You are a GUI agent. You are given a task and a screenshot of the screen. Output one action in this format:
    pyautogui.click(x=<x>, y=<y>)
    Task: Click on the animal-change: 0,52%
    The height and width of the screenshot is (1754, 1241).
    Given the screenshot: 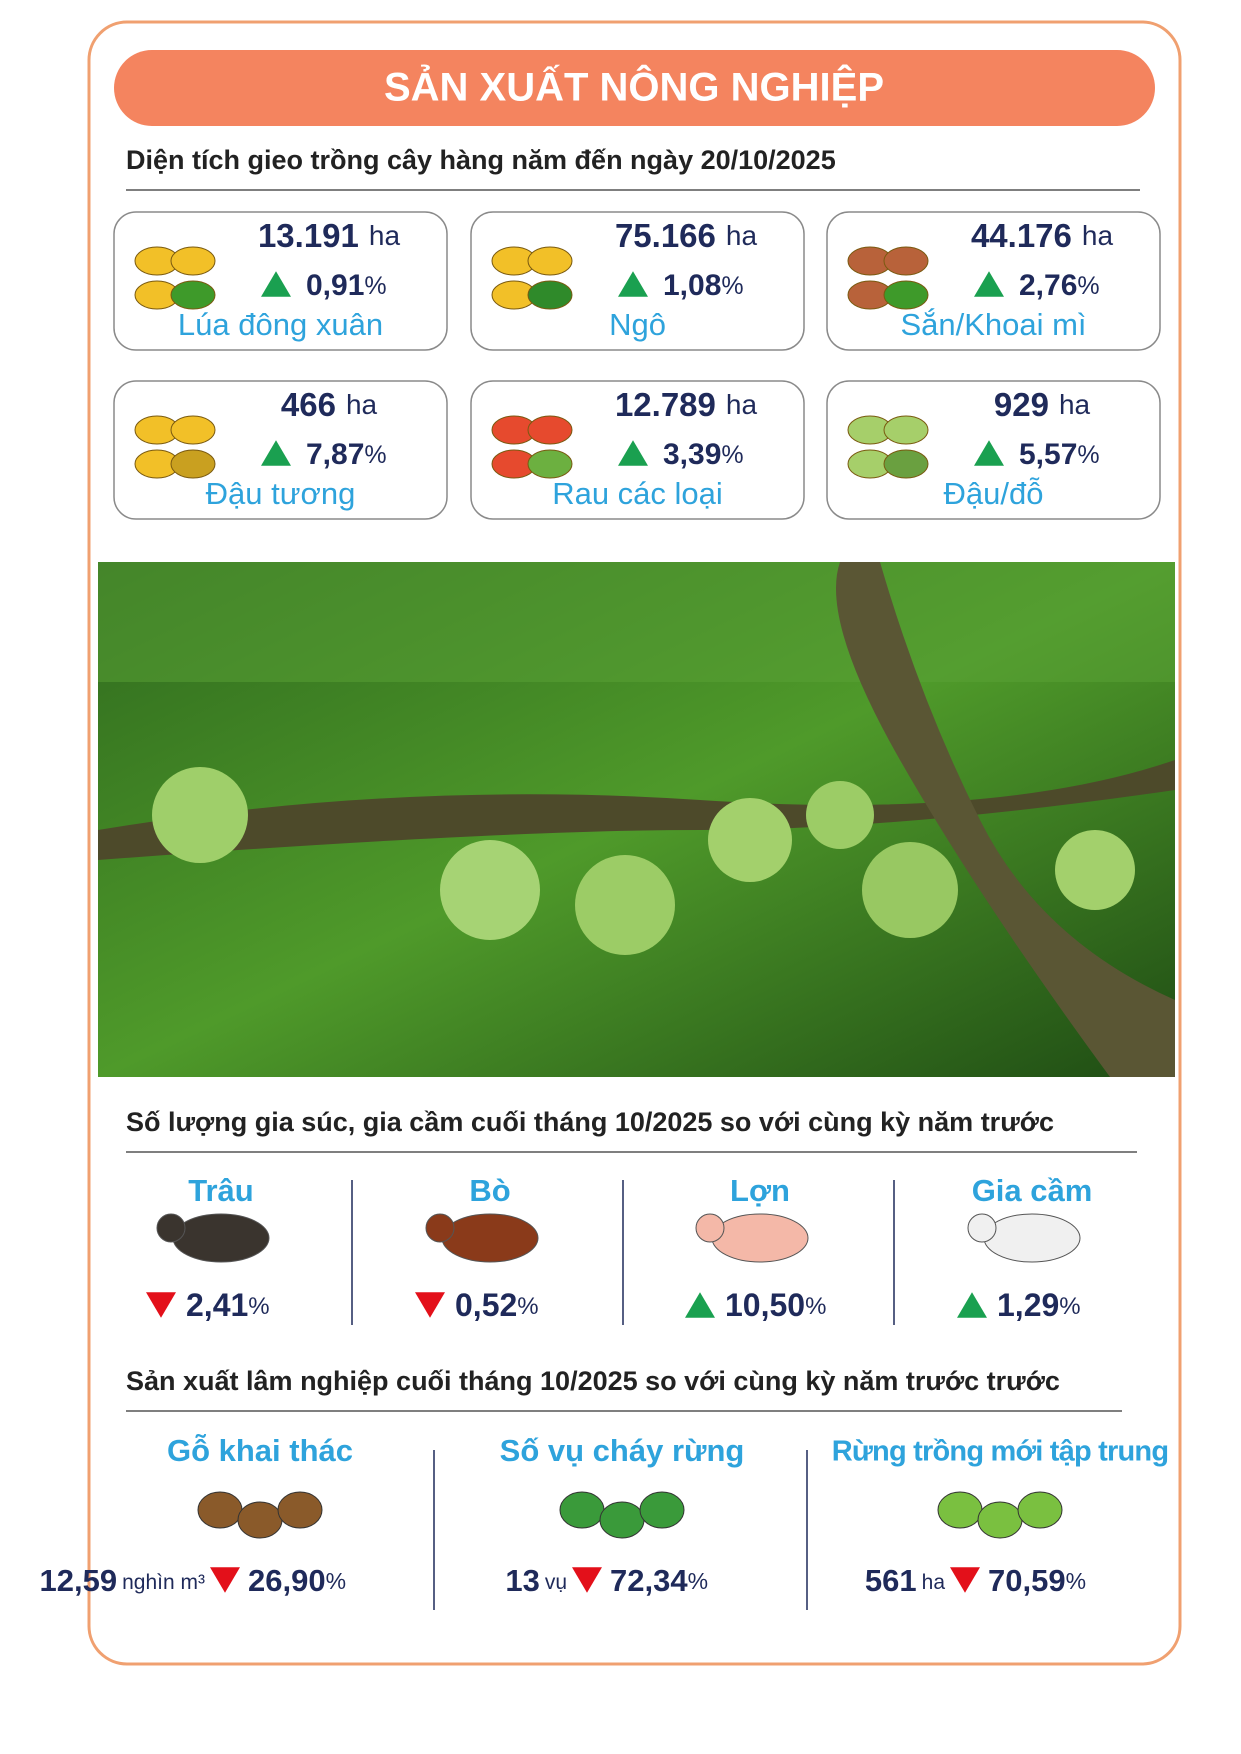 What is the action you would take?
    pyautogui.click(x=497, y=1305)
    